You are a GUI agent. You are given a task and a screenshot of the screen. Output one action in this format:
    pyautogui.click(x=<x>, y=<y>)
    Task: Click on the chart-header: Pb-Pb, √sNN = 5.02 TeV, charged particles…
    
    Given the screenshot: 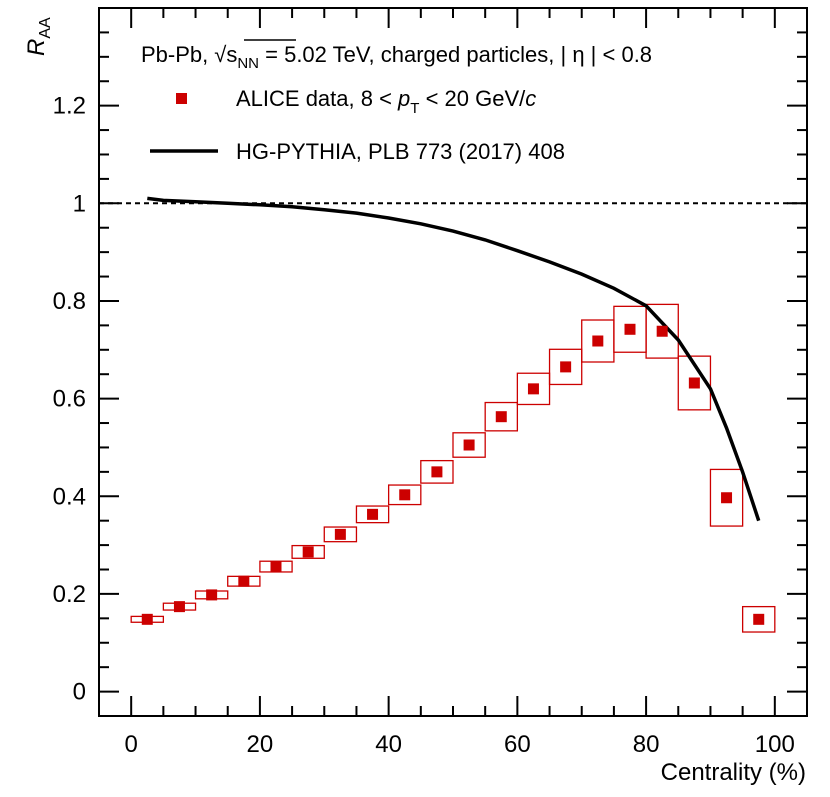 What is the action you would take?
    pyautogui.click(x=396, y=57)
    